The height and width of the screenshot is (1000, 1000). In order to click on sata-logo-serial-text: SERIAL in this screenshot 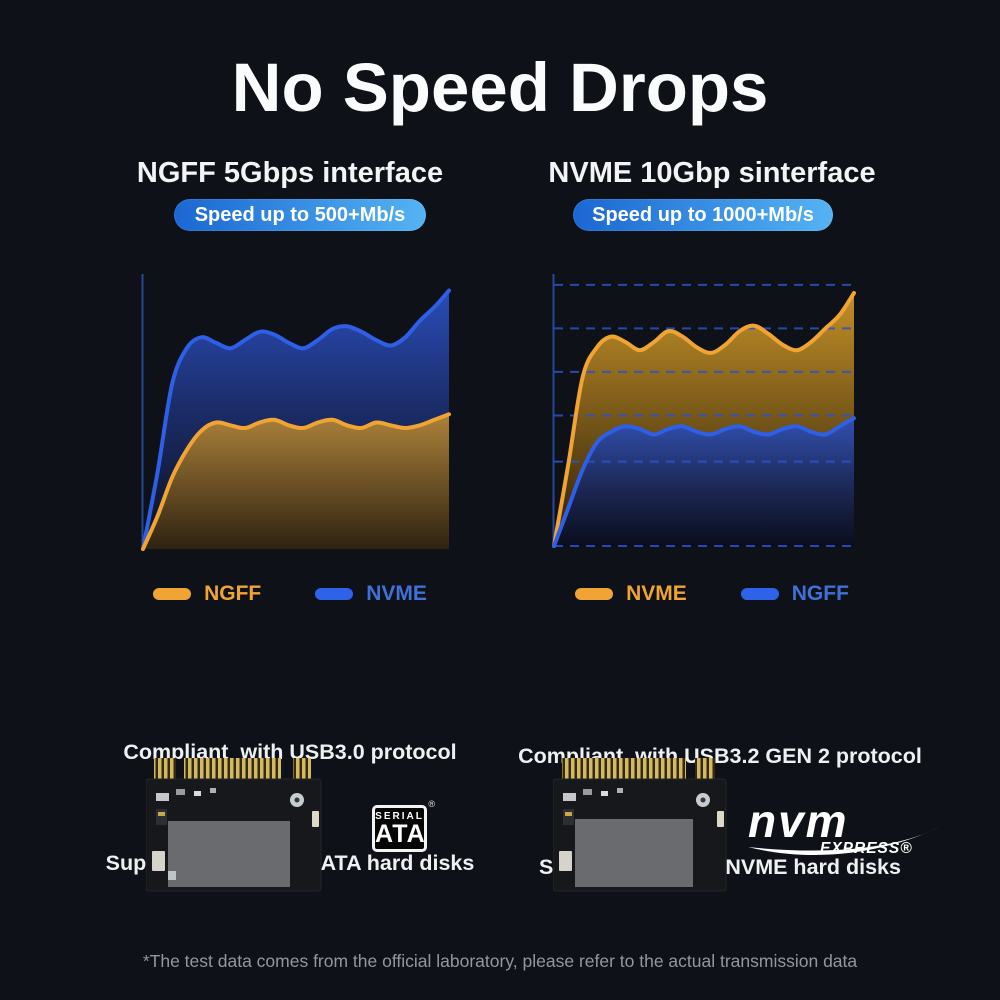, I will do `click(399, 816)`.